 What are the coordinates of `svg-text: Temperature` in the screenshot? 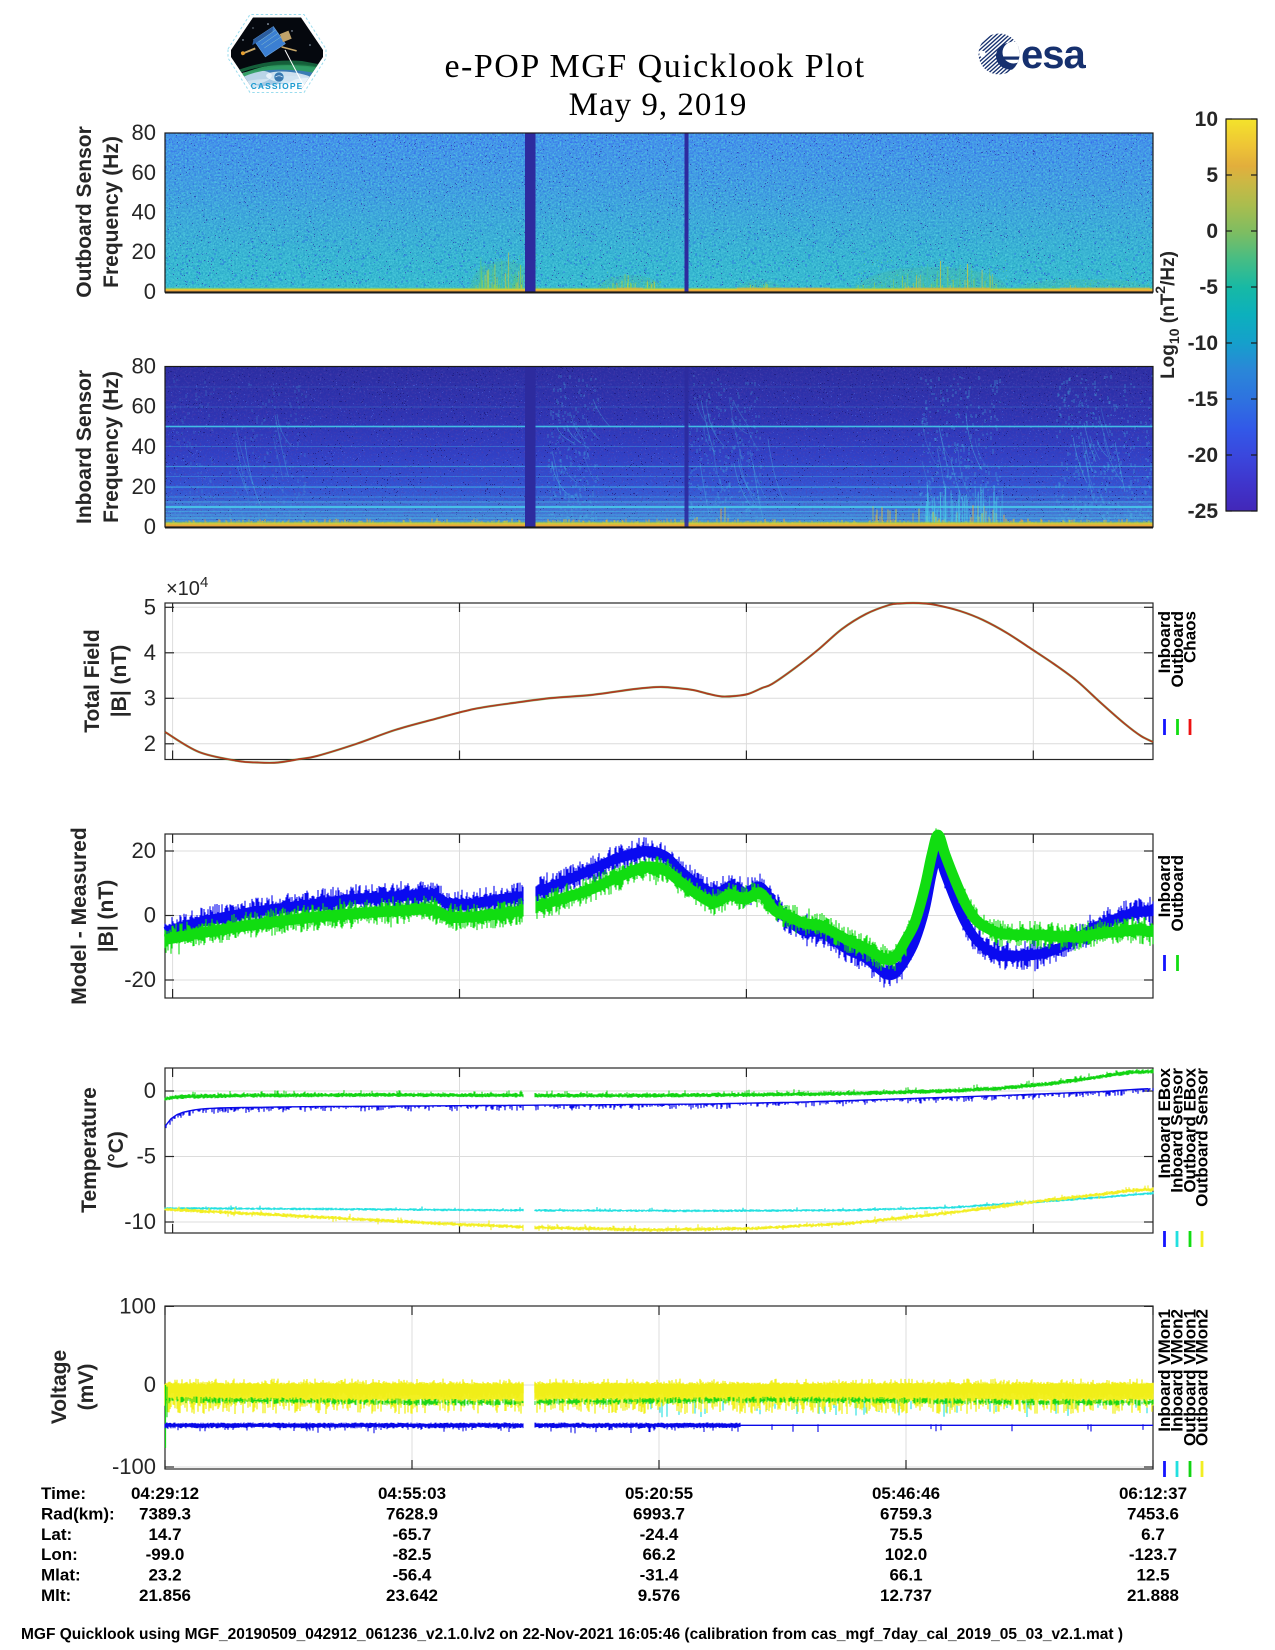 It's located at (89, 1150).